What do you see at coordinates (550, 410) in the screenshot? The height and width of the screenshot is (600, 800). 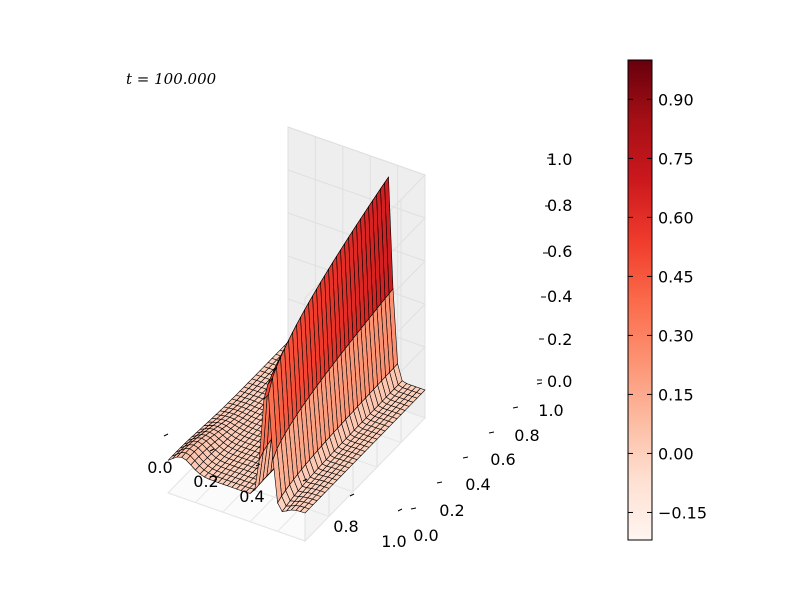 I see `y-tick-label: 1.0` at bounding box center [550, 410].